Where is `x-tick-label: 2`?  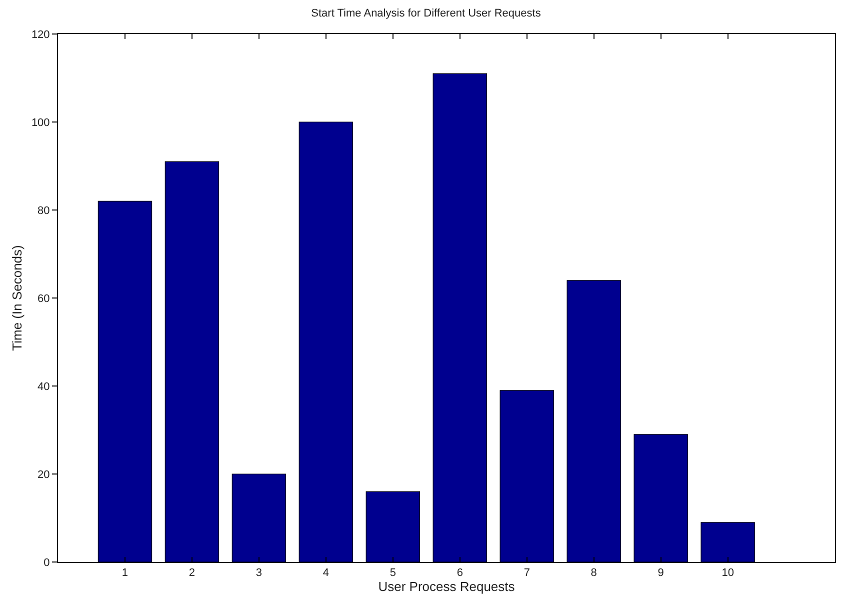 x-tick-label: 2 is located at coordinates (192, 573).